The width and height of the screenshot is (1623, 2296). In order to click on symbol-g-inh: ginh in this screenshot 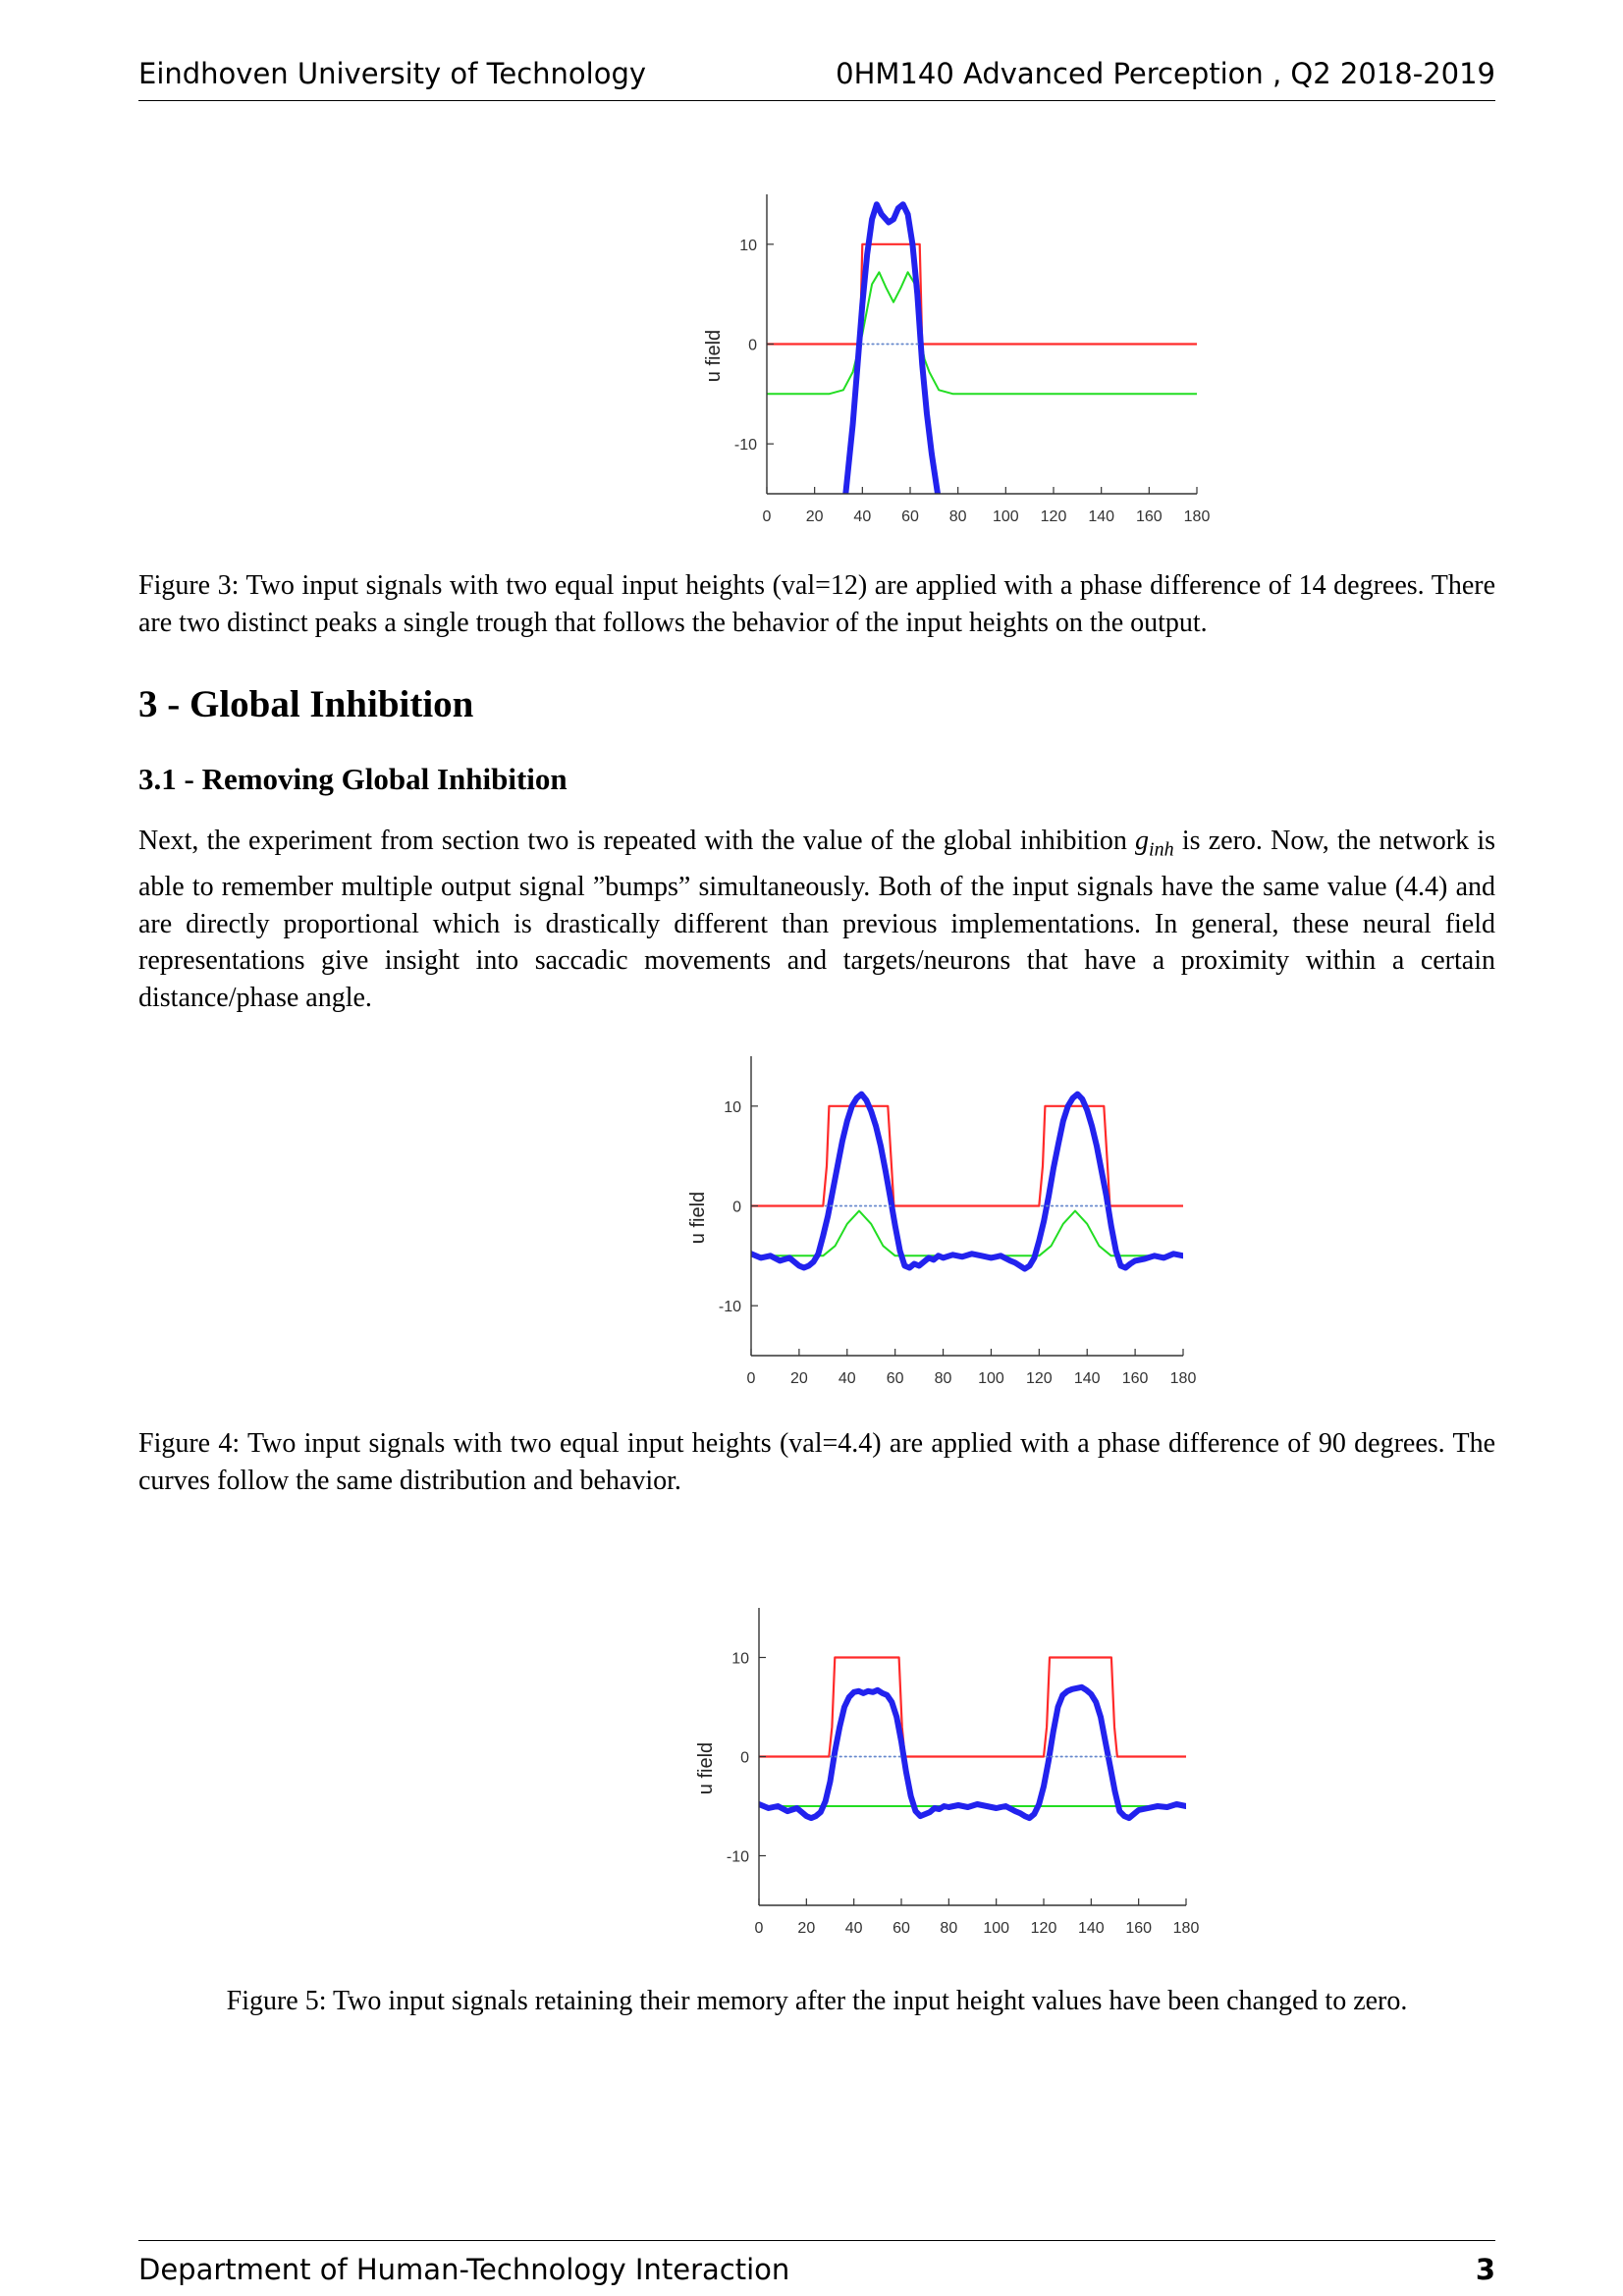, I will do `click(1154, 844)`.